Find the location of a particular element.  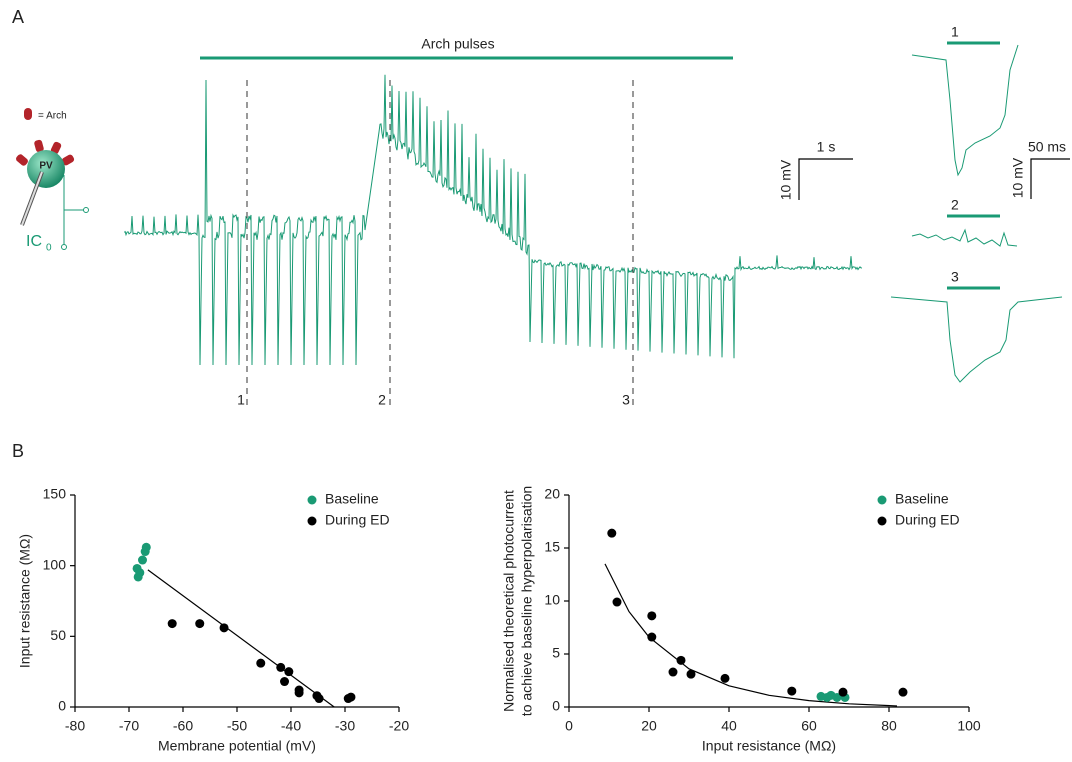

scale-time: 1 s is located at coordinates (826, 147).